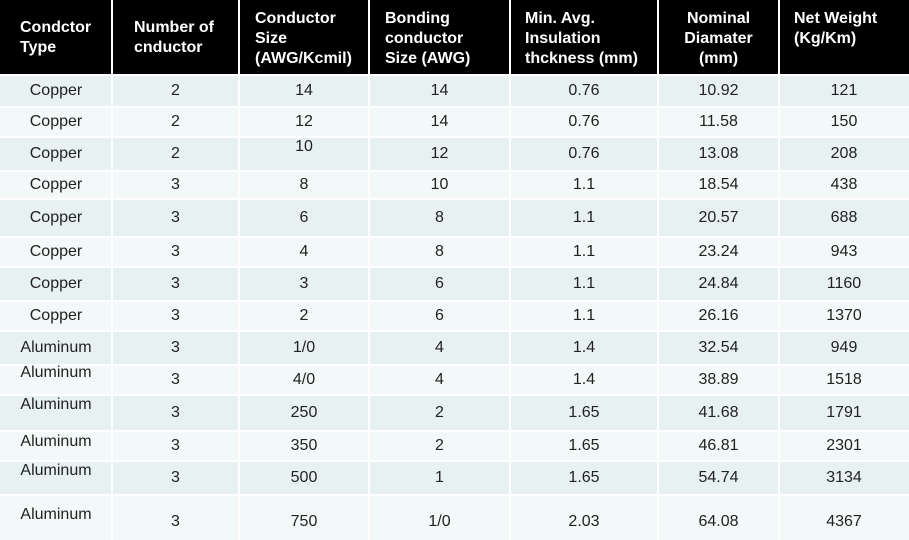  Describe the element at coordinates (718, 477) in the screenshot. I see `cell-nominal-diameter: 54.74` at that location.